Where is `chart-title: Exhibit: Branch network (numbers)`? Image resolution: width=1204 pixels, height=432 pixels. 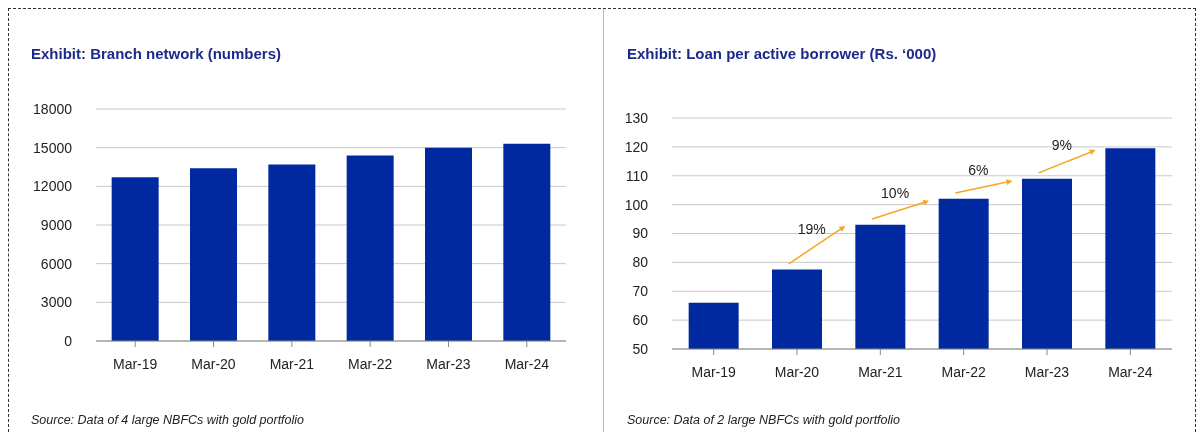
chart-title: Exhibit: Branch network (numbers) is located at coordinates (156, 53).